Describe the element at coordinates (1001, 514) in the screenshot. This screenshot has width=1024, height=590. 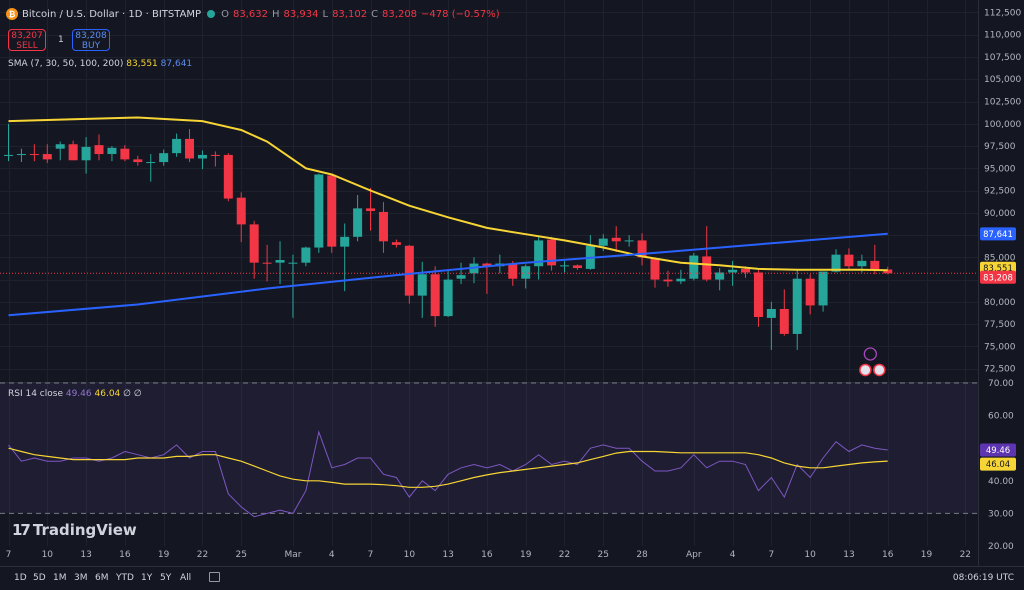
I see `rsi-tick-label: 30.00` at that location.